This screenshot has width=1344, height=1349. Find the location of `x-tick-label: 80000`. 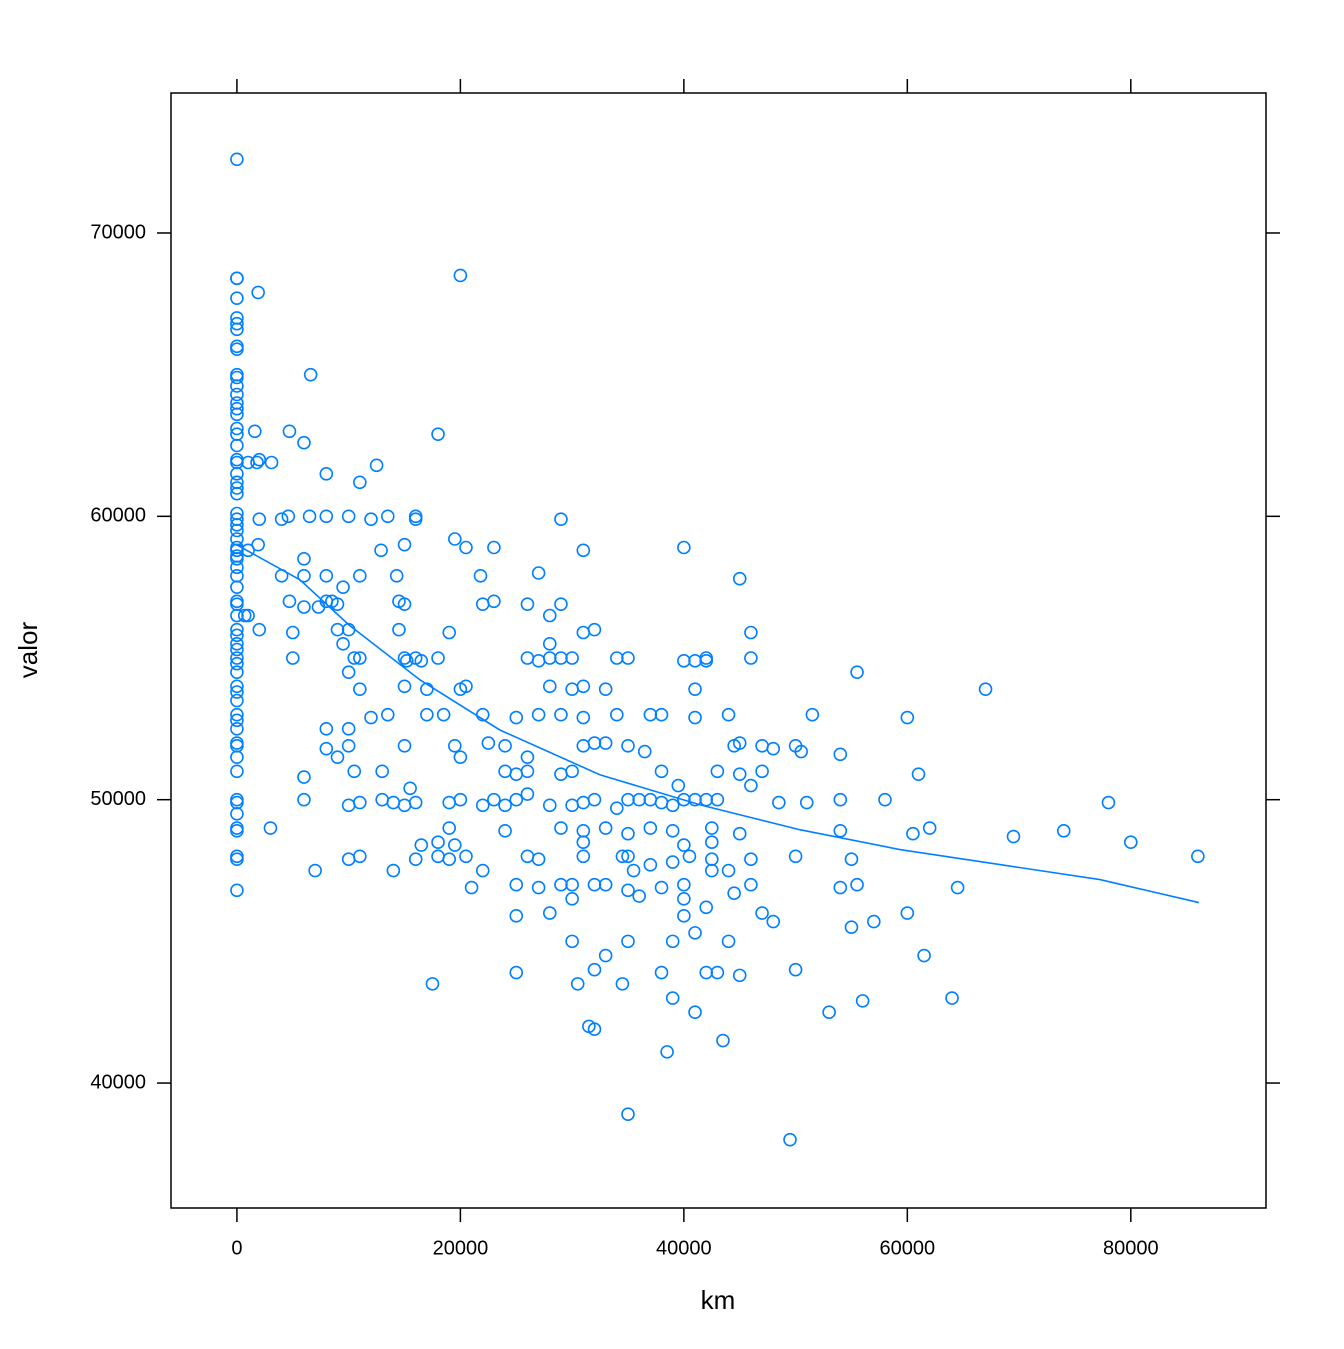

x-tick-label: 80000 is located at coordinates (1131, 1248).